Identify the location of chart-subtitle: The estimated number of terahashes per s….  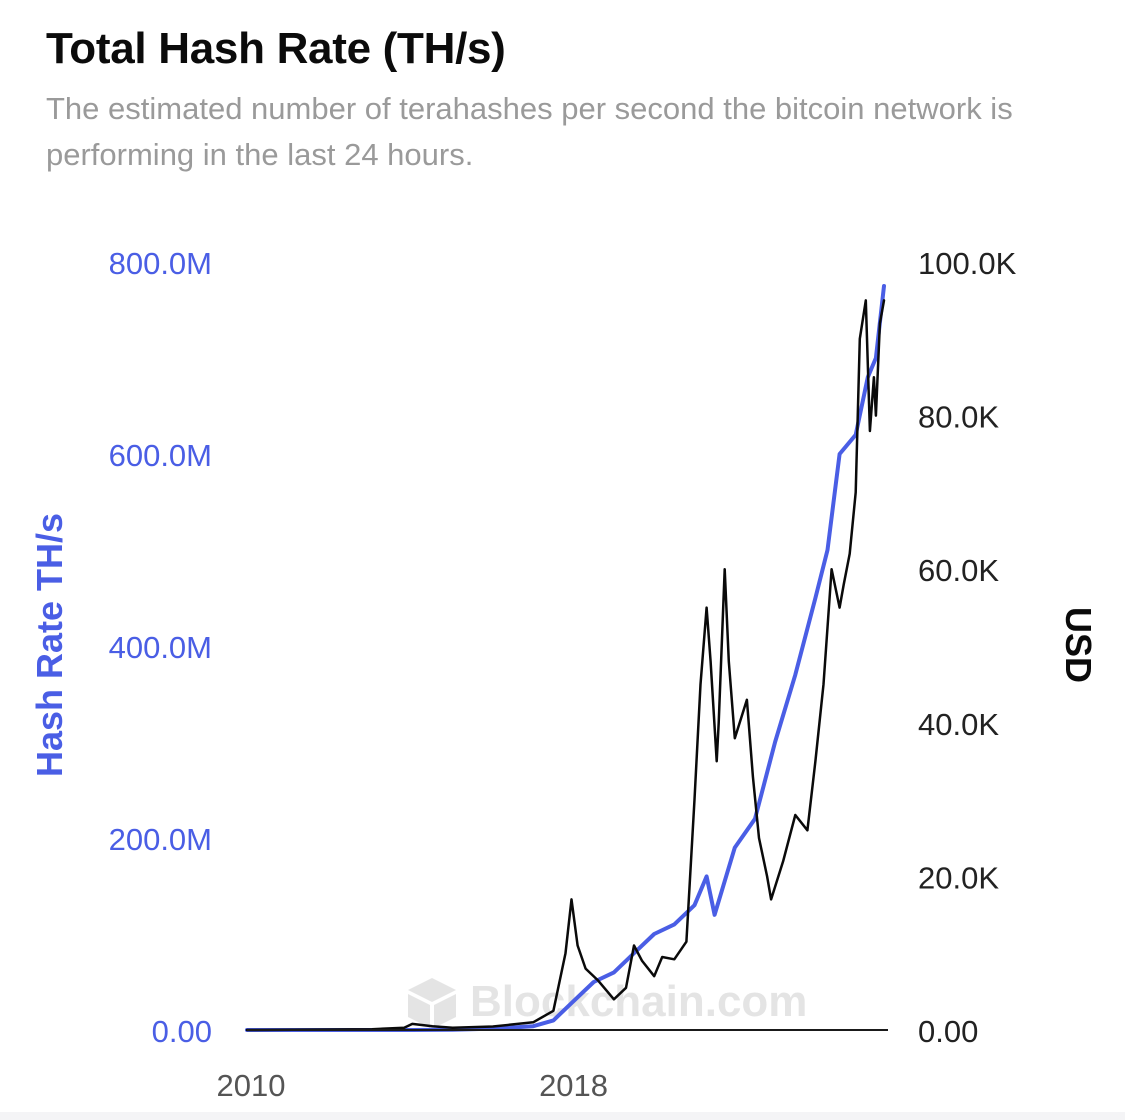
(529, 131).